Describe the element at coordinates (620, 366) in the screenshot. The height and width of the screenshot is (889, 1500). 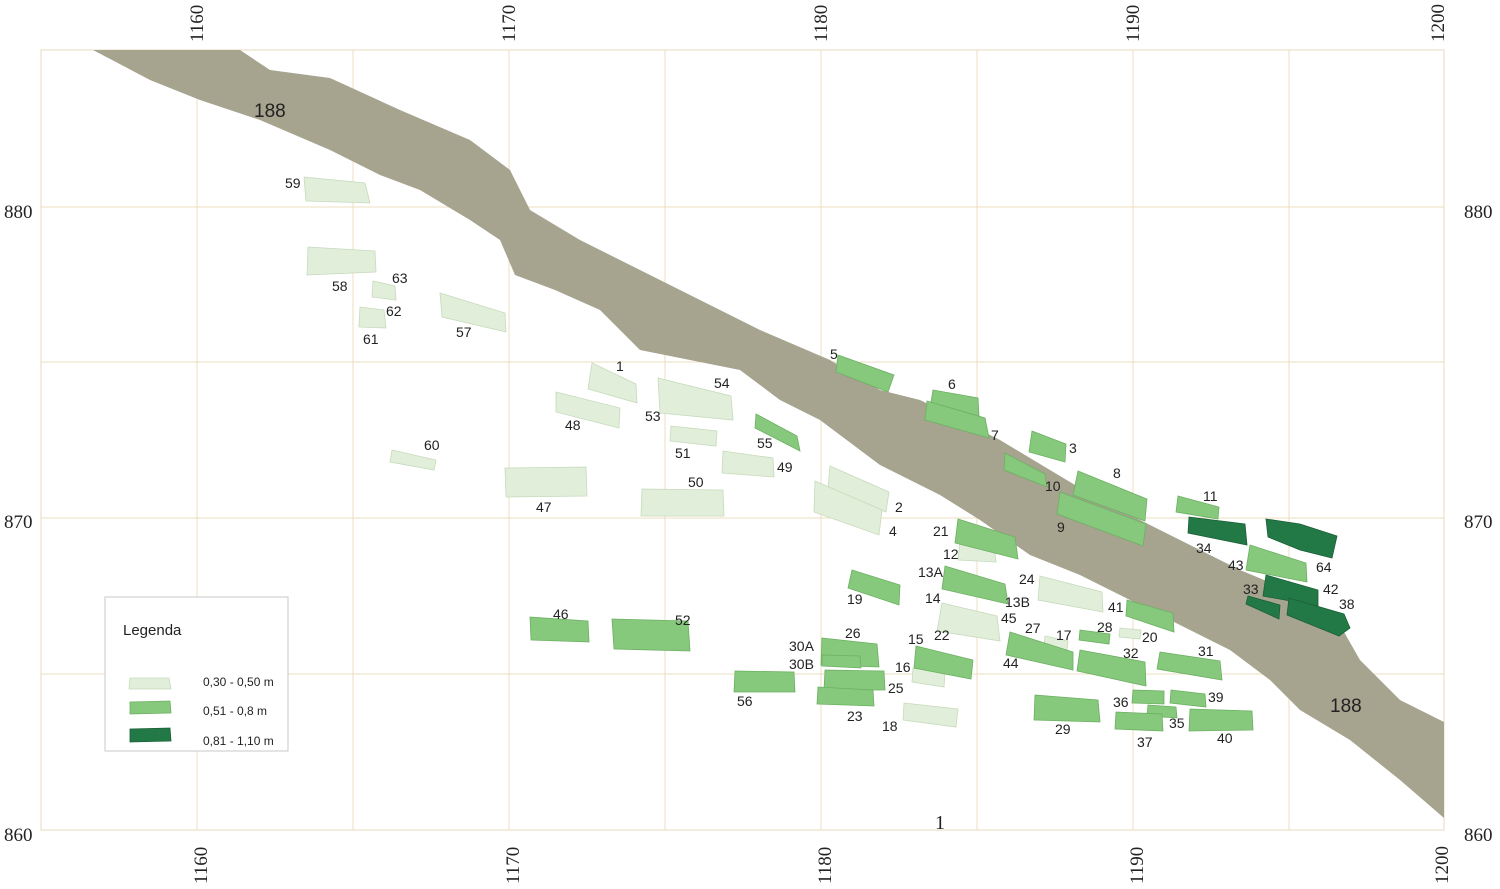
I see `feature-label-1: 1` at that location.